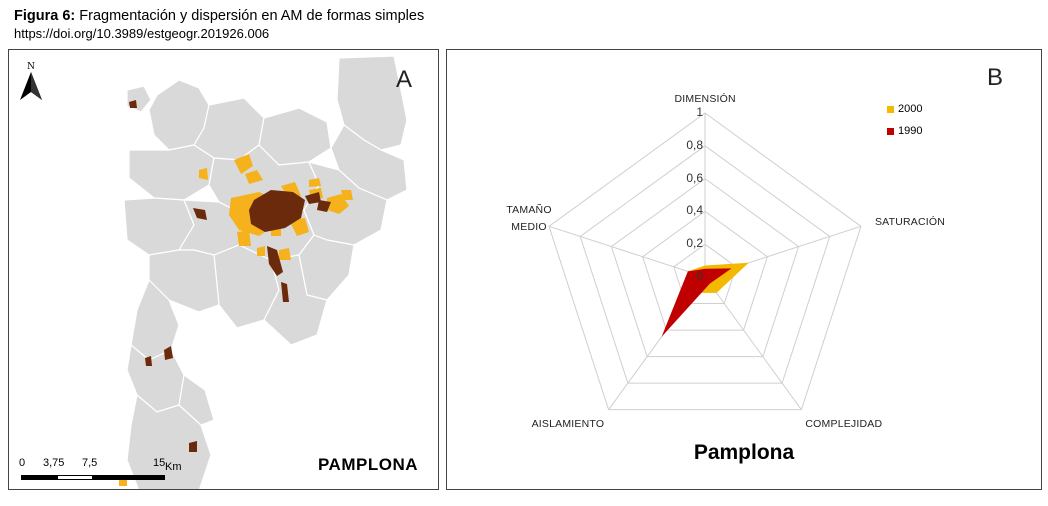  What do you see at coordinates (994, 77) in the screenshot?
I see `panel-letter-b: B` at bounding box center [994, 77].